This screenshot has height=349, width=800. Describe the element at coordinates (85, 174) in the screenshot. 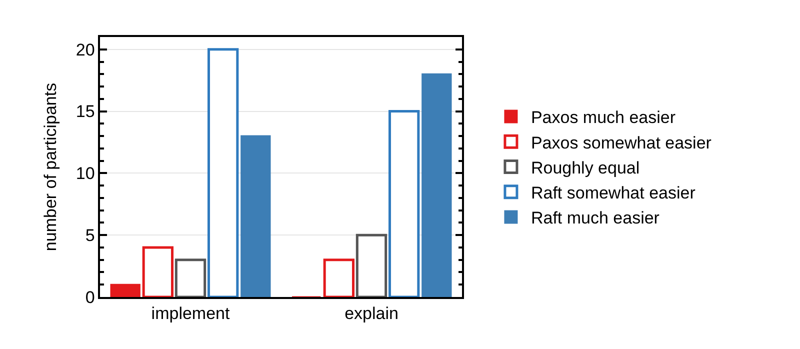

I see `y-tick-label: 10` at that location.